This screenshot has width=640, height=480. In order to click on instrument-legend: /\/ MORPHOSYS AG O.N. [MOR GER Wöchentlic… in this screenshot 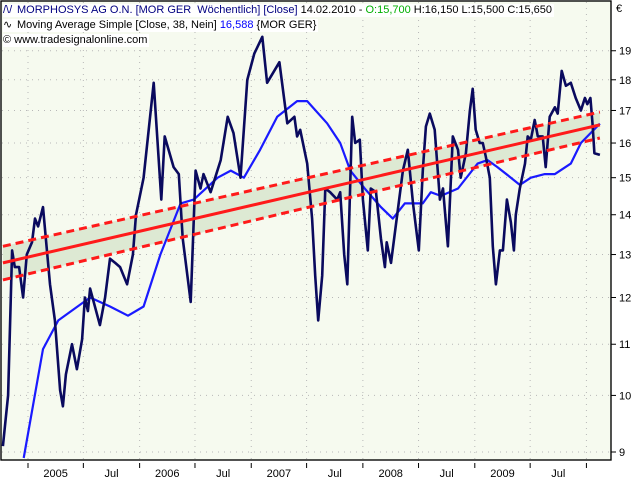, I will do `click(279, 10)`.